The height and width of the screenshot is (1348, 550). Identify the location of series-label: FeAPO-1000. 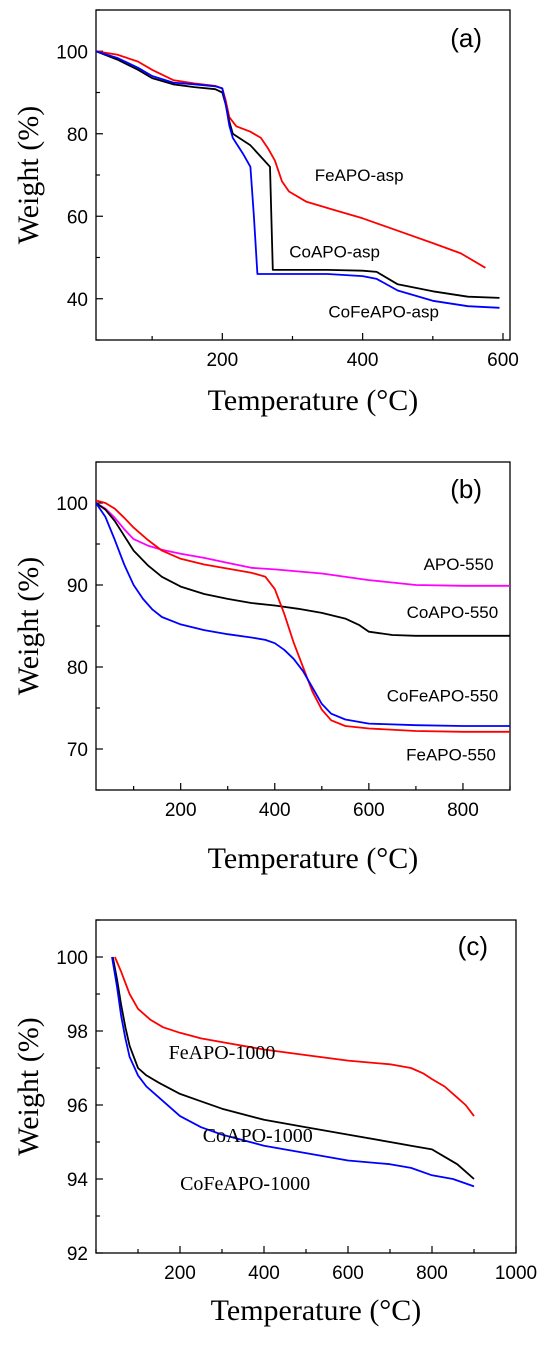
(222, 1053).